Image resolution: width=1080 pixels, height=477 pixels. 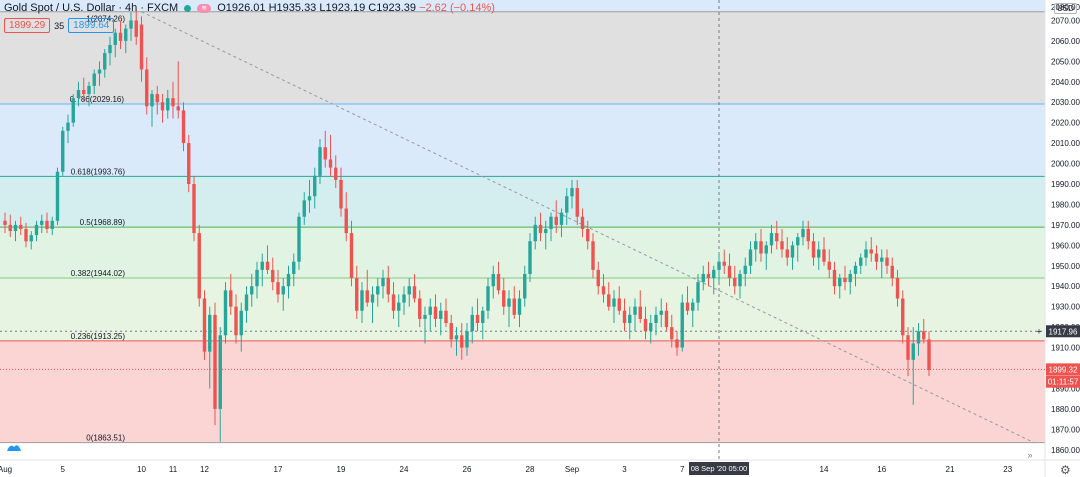 What do you see at coordinates (91, 8) in the screenshot?
I see `symbol-title: Gold Spot / U.S. Dollar · 4h · FXCM` at bounding box center [91, 8].